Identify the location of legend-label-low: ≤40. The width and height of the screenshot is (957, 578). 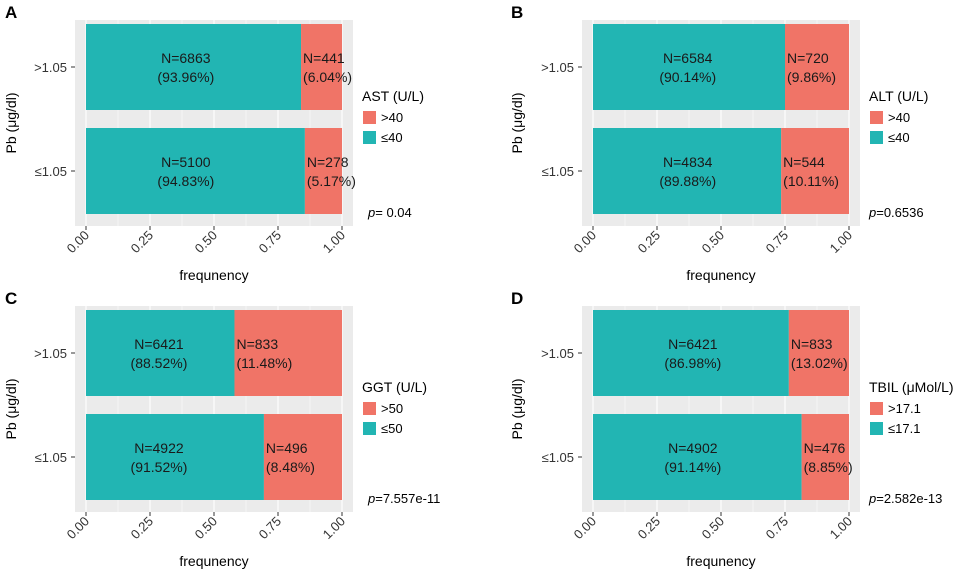
(899, 137).